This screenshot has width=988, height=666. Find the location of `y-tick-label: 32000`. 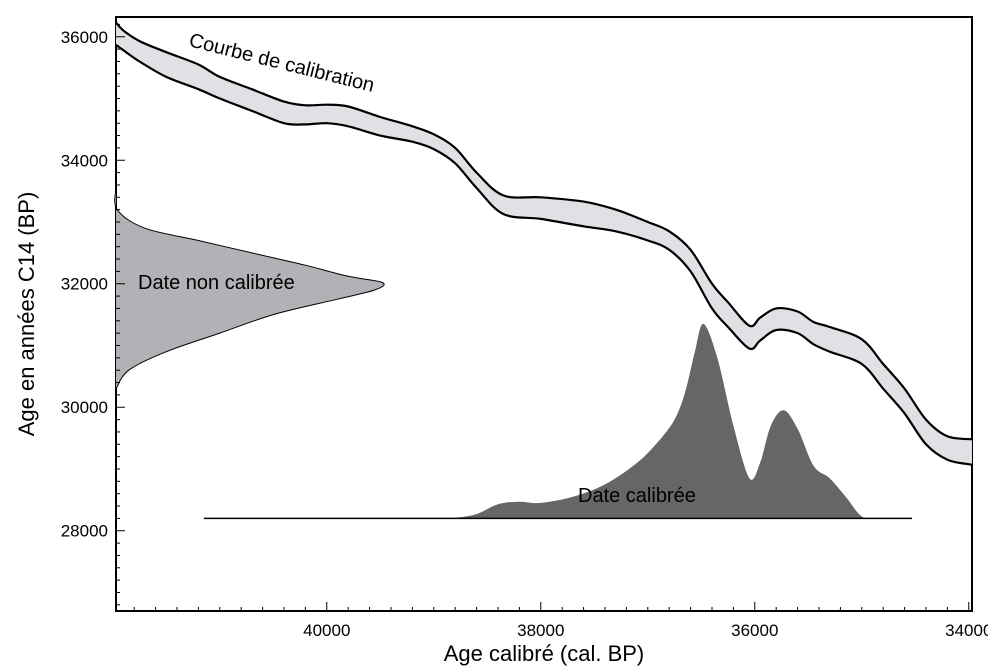

y-tick-label: 32000 is located at coordinates (84, 284).